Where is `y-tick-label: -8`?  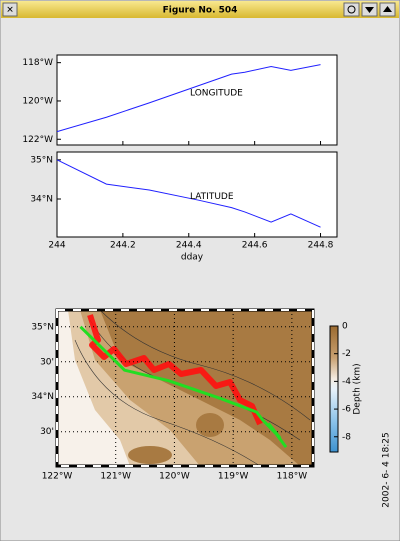
y-tick-label: -8 is located at coordinates (346, 437).